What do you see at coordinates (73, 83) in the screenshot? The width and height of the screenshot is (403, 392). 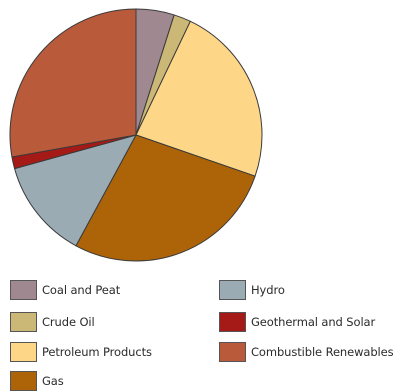 I see `pie-slice-combustible-renewables` at bounding box center [73, 83].